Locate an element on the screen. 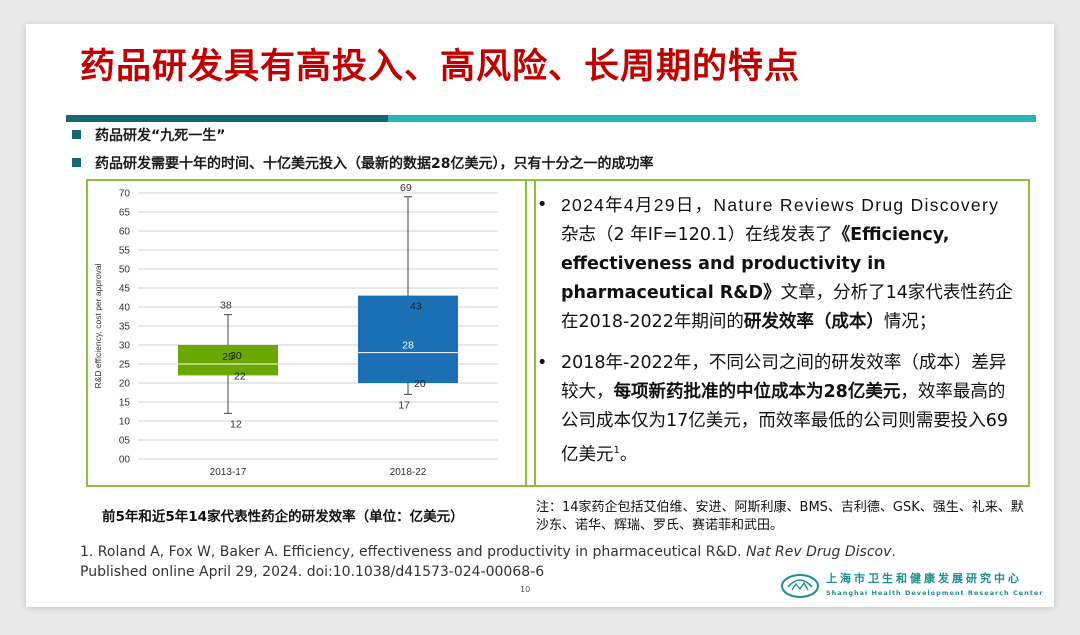  data-label-median: 25 is located at coordinates (228, 357).